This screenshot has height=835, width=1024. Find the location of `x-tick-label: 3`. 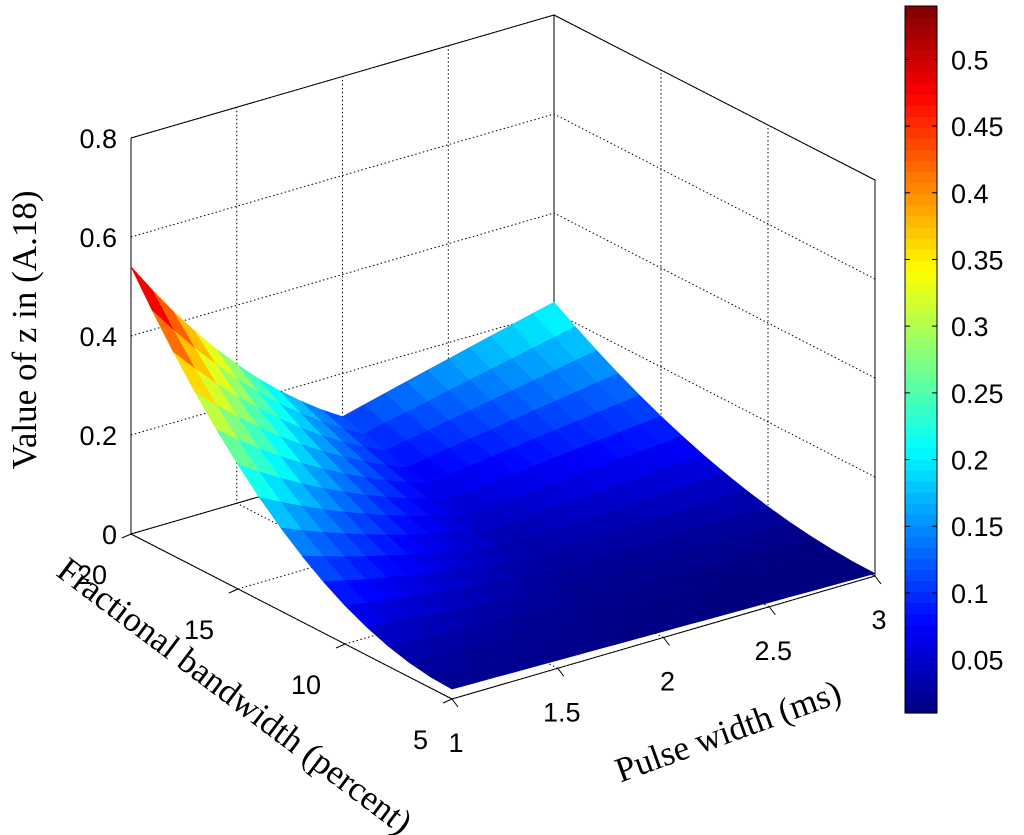

x-tick-label: 3 is located at coordinates (878, 620).